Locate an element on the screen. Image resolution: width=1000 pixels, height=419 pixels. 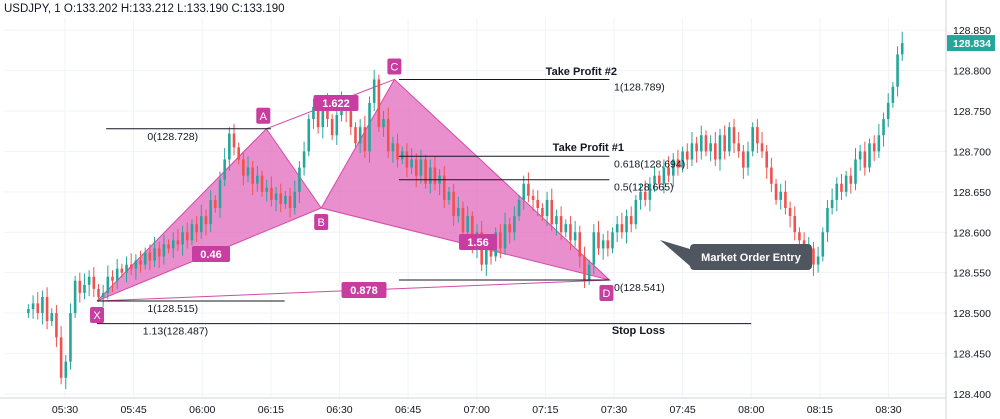
point-d-label: D is located at coordinates (606, 294).